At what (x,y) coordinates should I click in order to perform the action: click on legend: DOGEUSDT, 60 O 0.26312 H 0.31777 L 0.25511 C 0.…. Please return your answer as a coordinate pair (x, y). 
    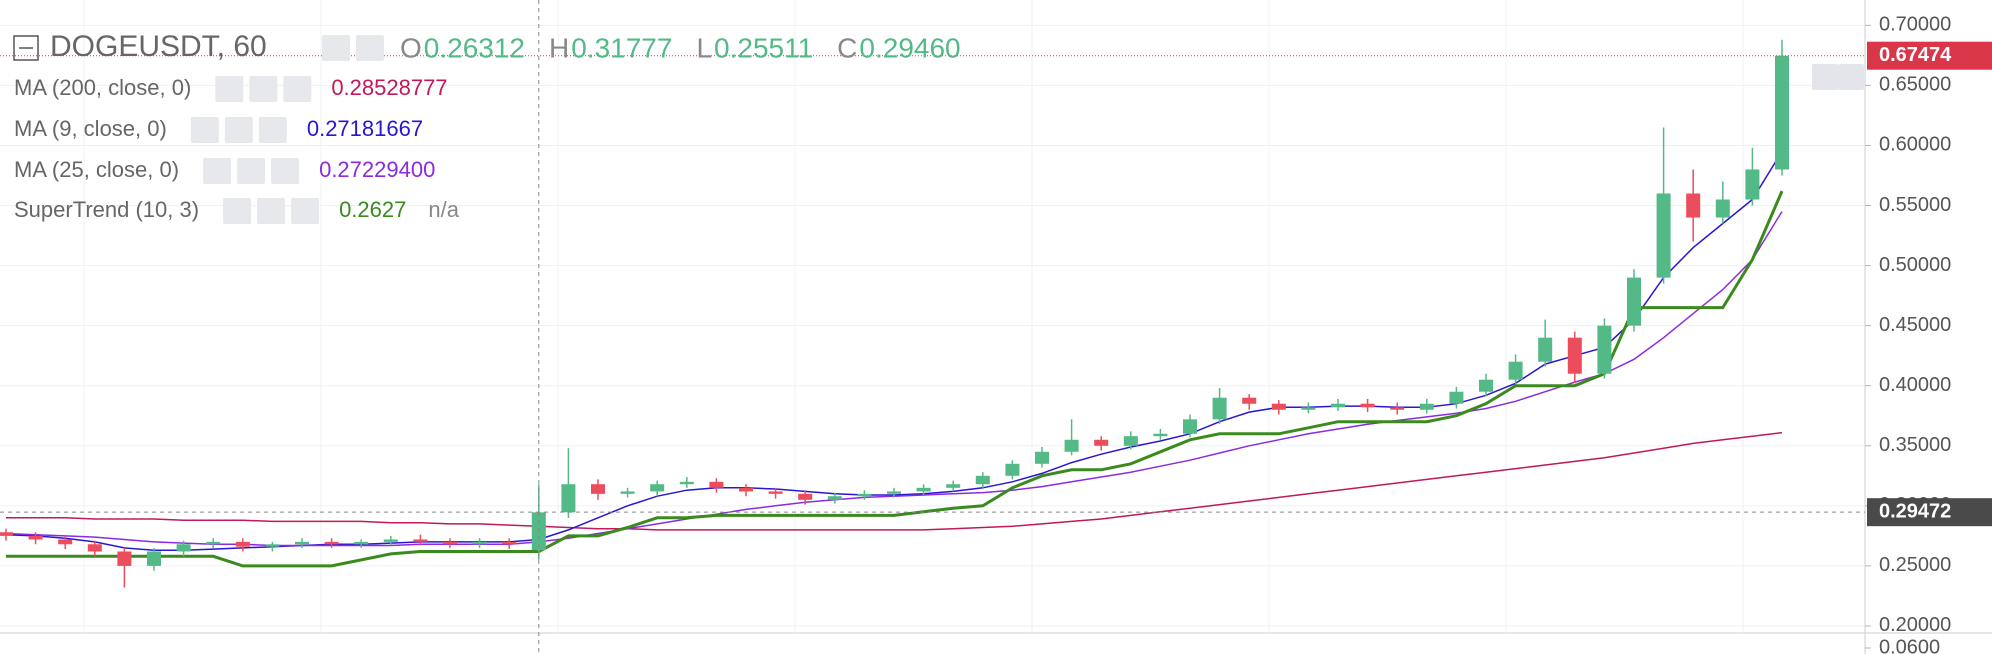
    Looking at the image, I should click on (487, 127).